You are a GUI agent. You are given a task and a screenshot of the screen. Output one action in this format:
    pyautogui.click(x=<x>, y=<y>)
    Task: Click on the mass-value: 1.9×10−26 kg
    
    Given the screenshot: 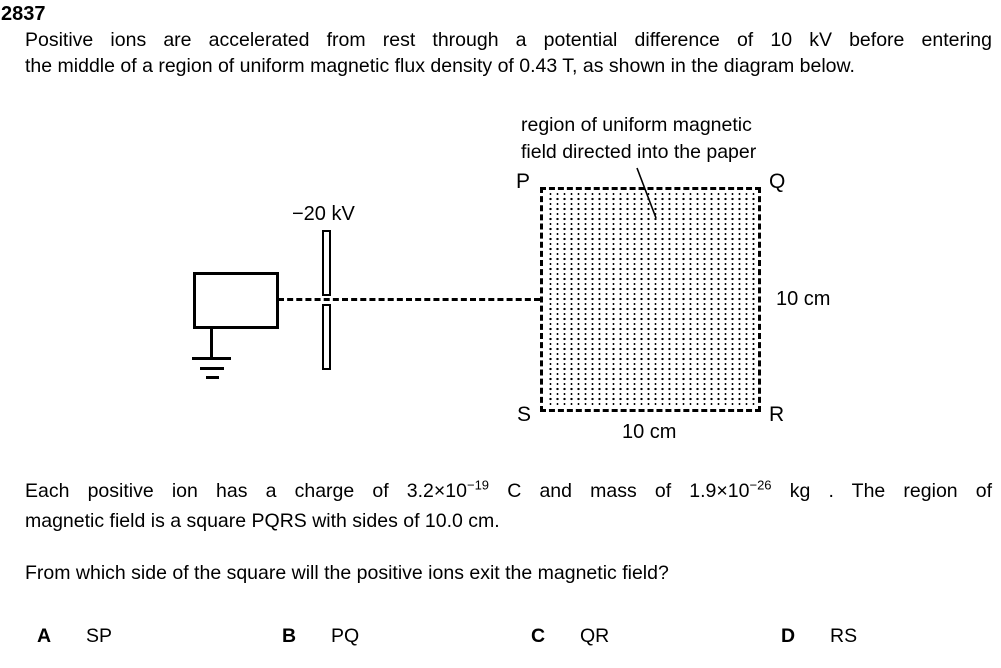 What is the action you would take?
    pyautogui.click(x=750, y=490)
    